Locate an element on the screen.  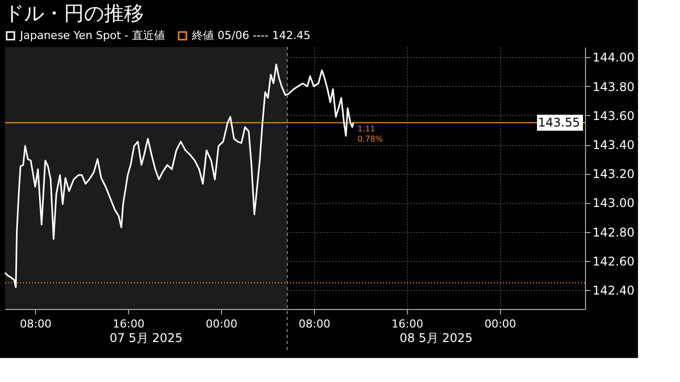
y-tick-label: 143.20 is located at coordinates (613, 174).